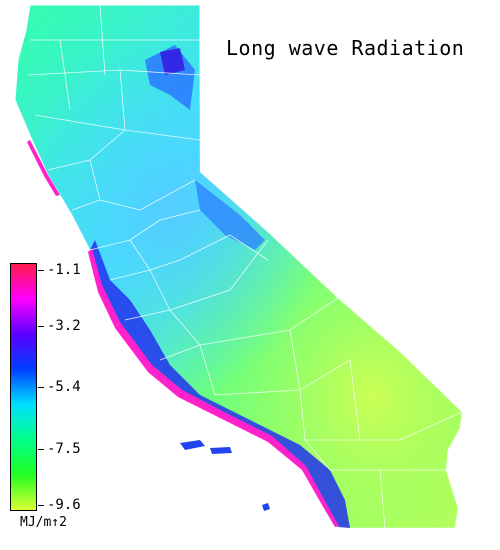 This screenshot has width=500, height=550. I want to click on legend-tick-label: -3.2, so click(64, 326).